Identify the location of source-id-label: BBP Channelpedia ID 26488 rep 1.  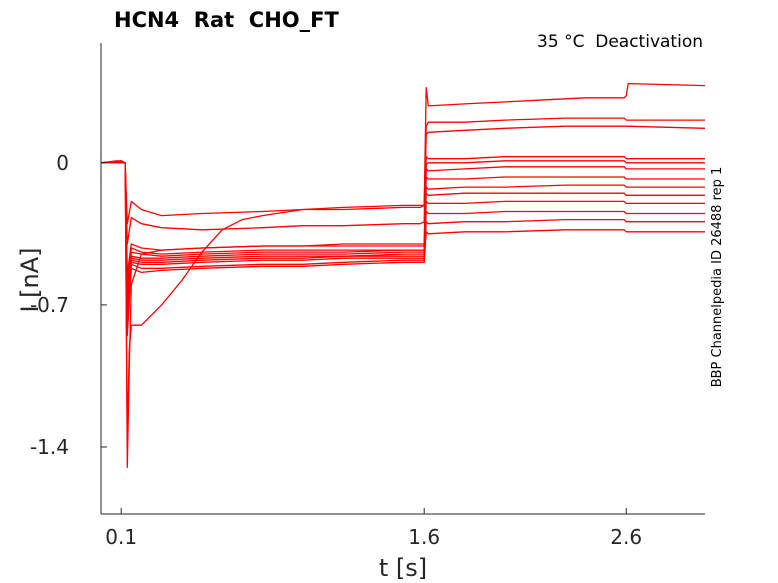
(717, 277).